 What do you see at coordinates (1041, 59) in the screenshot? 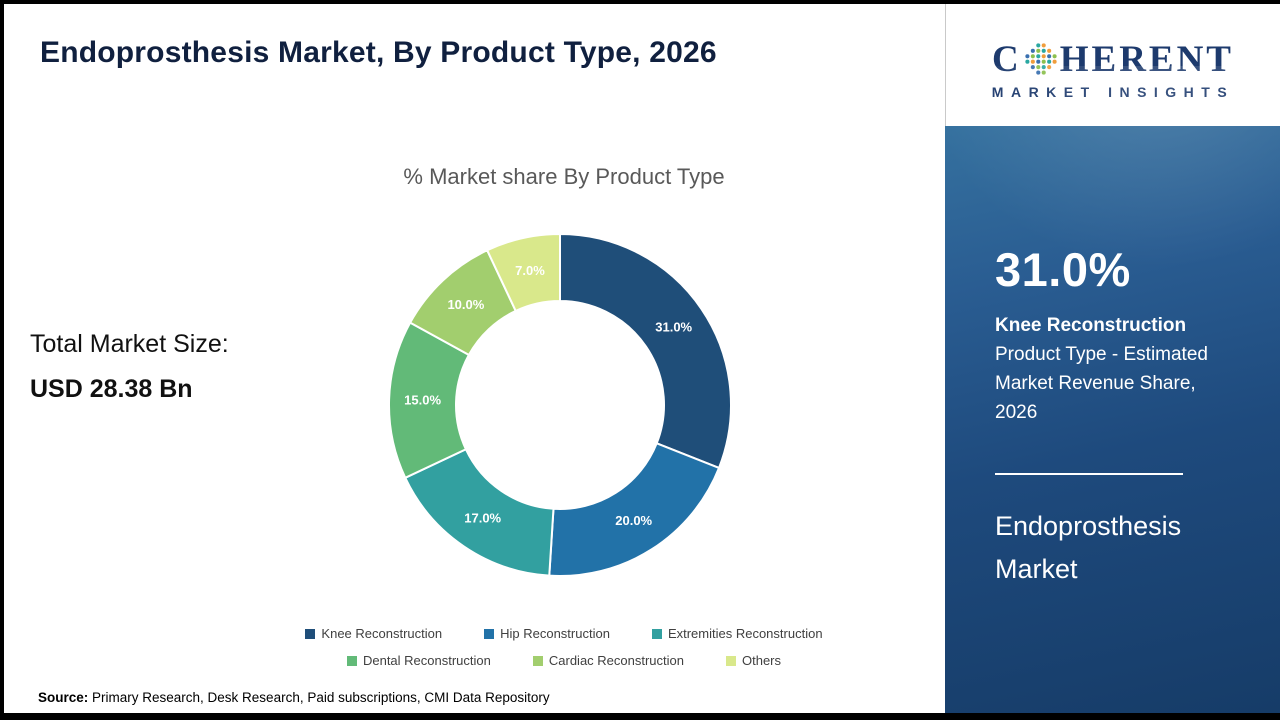
I see `logo-globe-icon` at bounding box center [1041, 59].